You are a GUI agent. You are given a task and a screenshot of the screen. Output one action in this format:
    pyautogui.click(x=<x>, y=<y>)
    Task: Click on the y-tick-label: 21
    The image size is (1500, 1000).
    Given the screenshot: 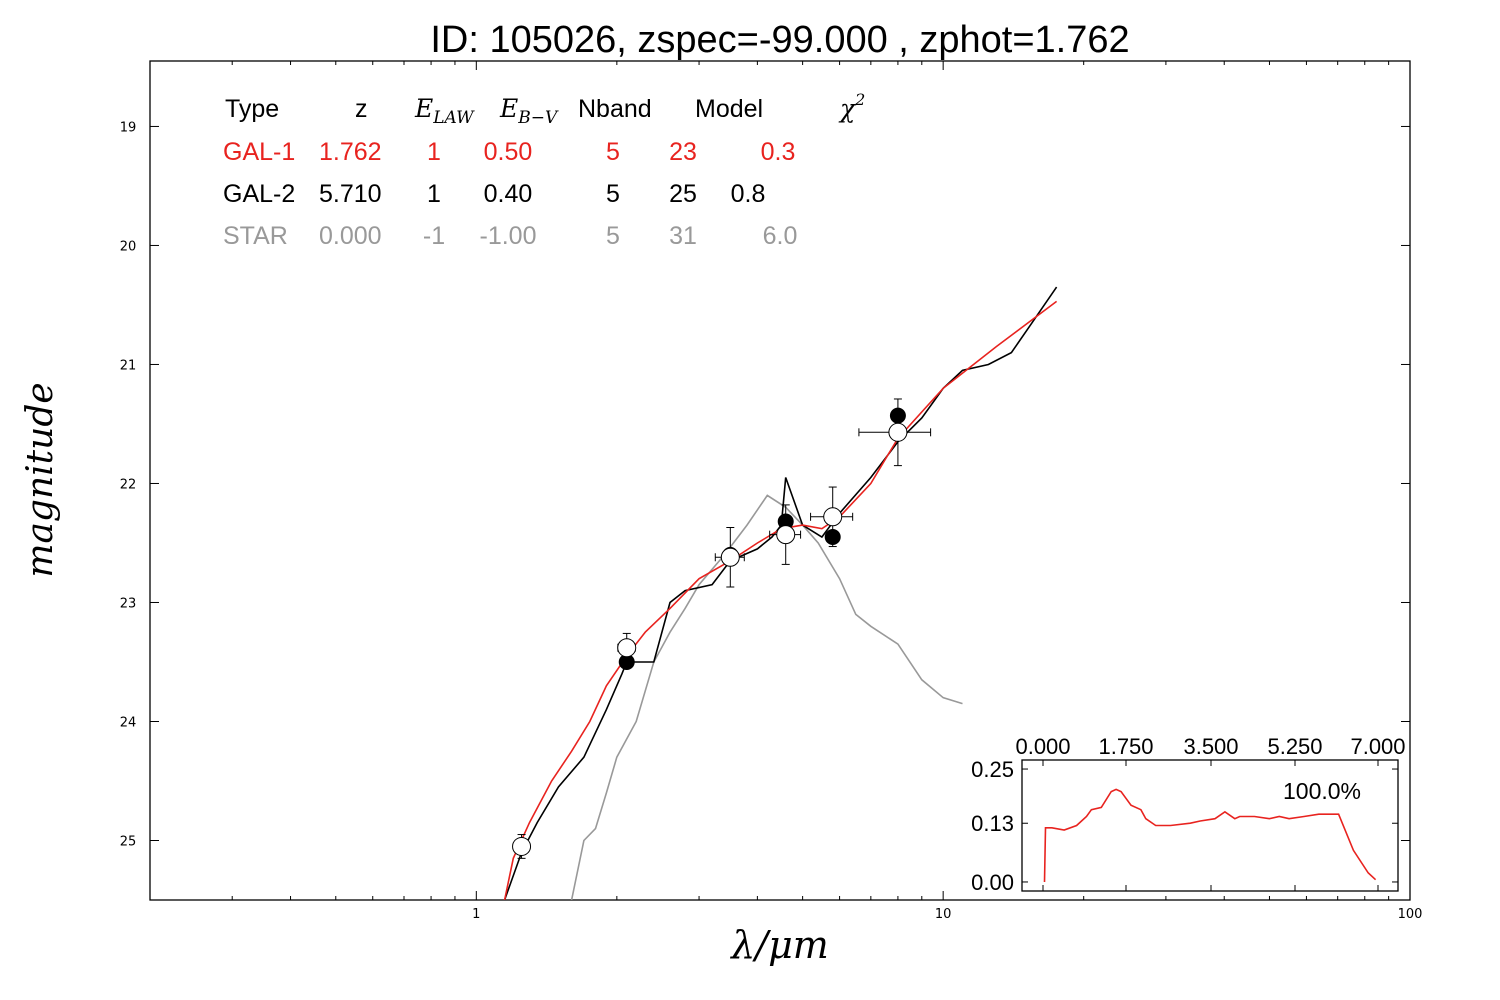 What is the action you would take?
    pyautogui.click(x=128, y=365)
    